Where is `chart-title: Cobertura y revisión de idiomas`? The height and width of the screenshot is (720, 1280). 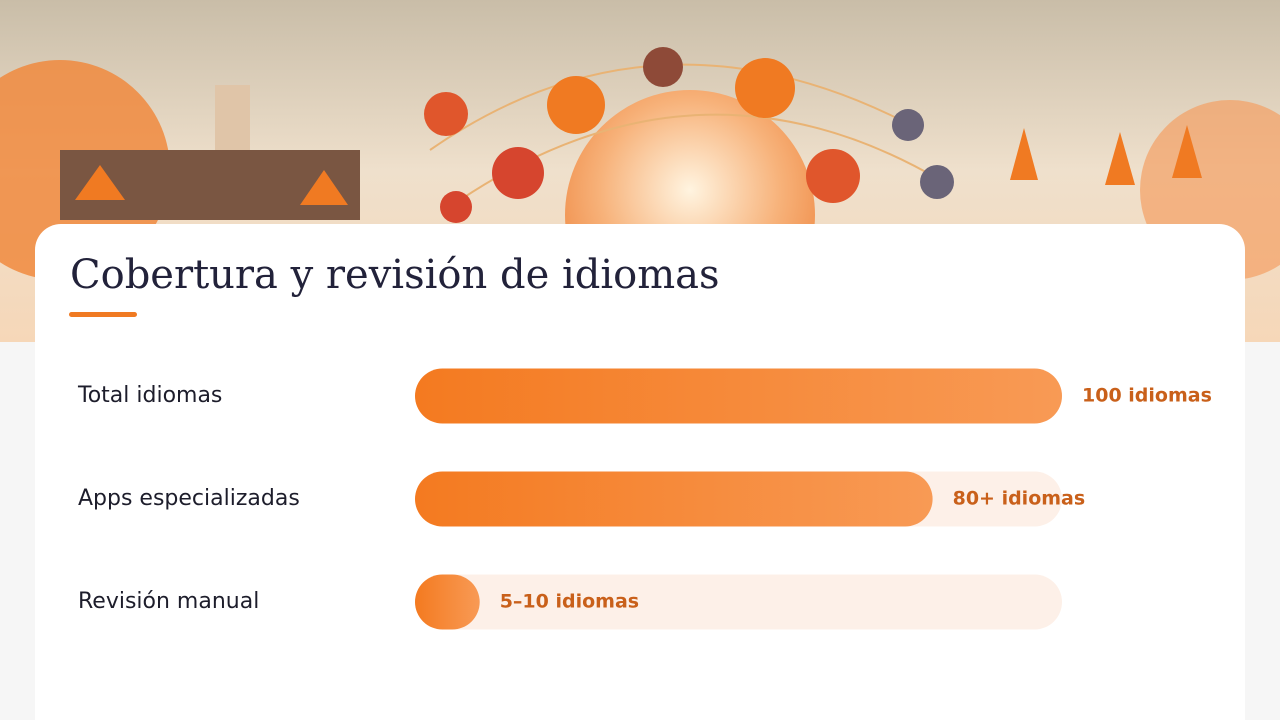 chart-title: Cobertura y revisión de idiomas is located at coordinates (395, 275).